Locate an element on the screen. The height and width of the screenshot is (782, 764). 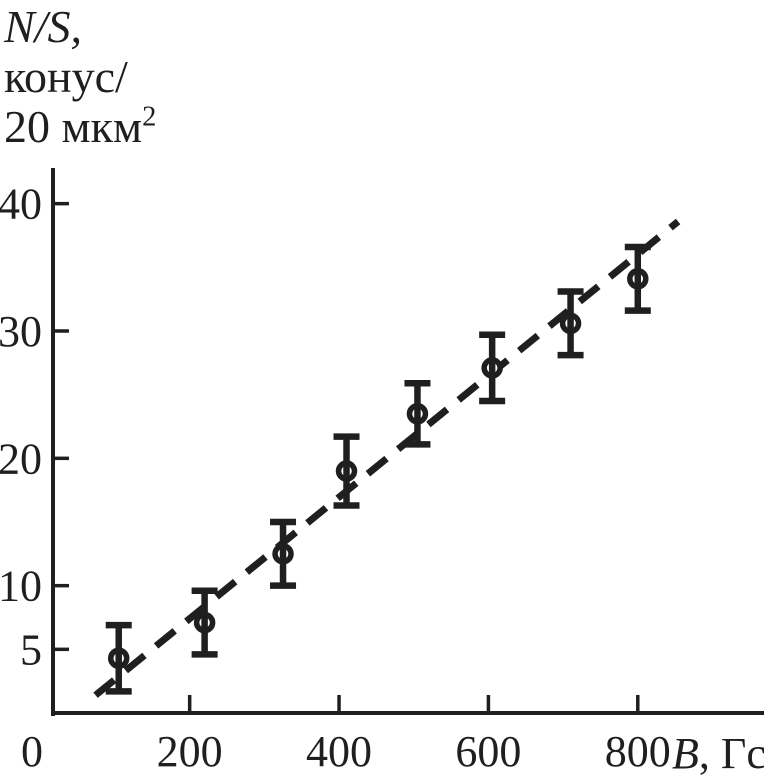
x-axis-title-symbol: B is located at coordinates (685, 753).